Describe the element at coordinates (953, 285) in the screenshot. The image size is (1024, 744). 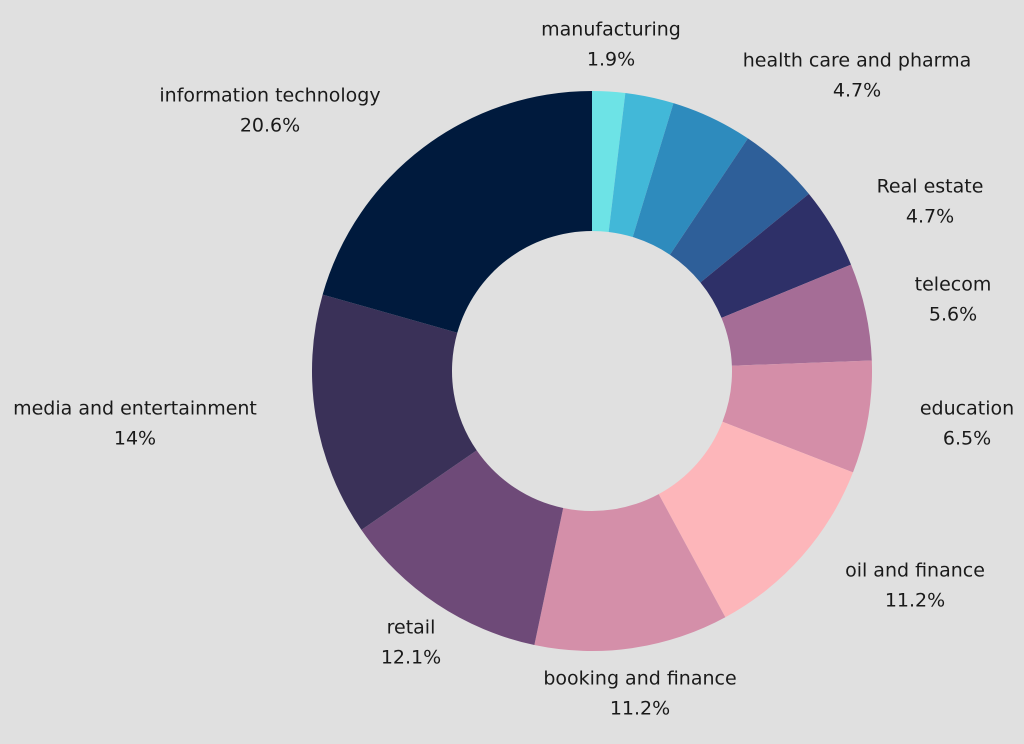
I see `slice-label: telecom` at that location.